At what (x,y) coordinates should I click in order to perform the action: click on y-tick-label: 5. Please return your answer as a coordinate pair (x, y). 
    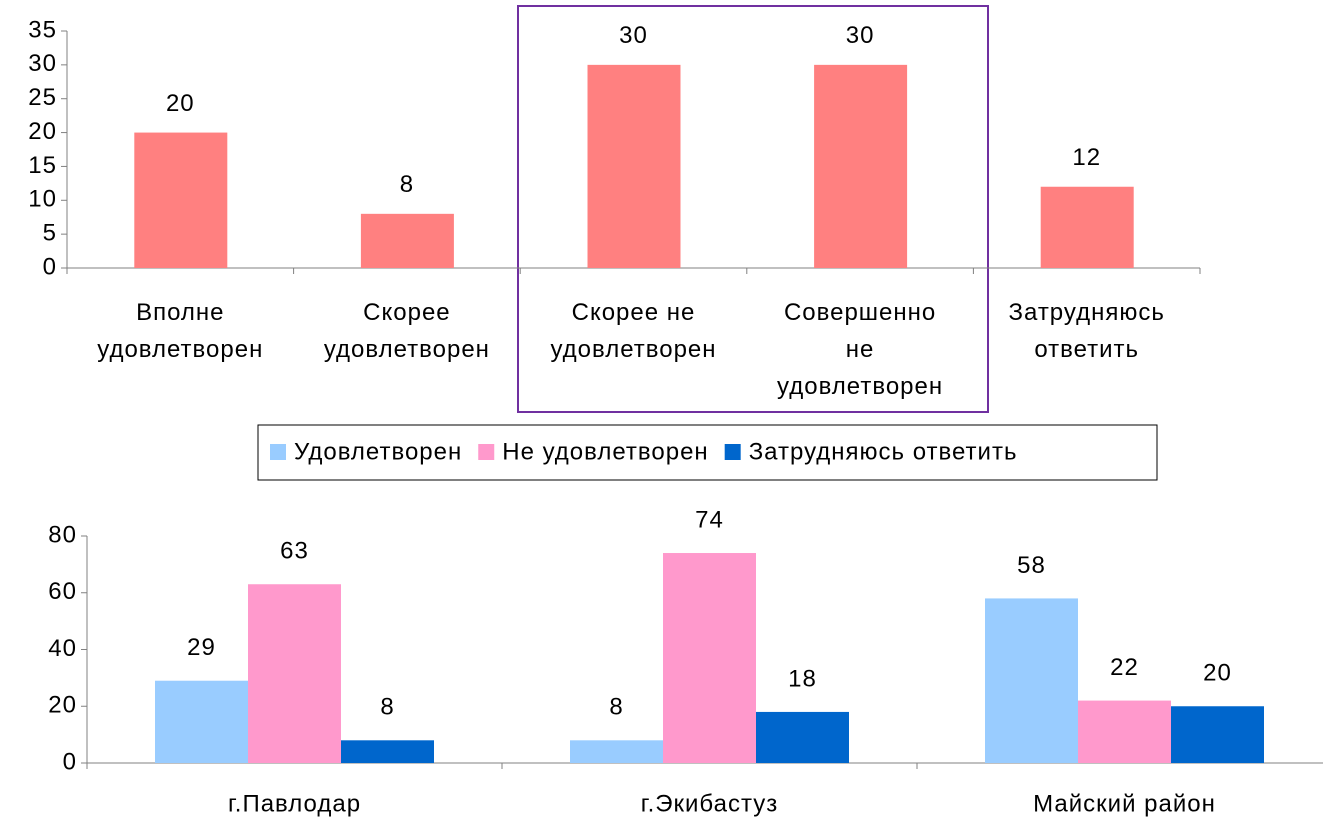
    Looking at the image, I should click on (50, 232).